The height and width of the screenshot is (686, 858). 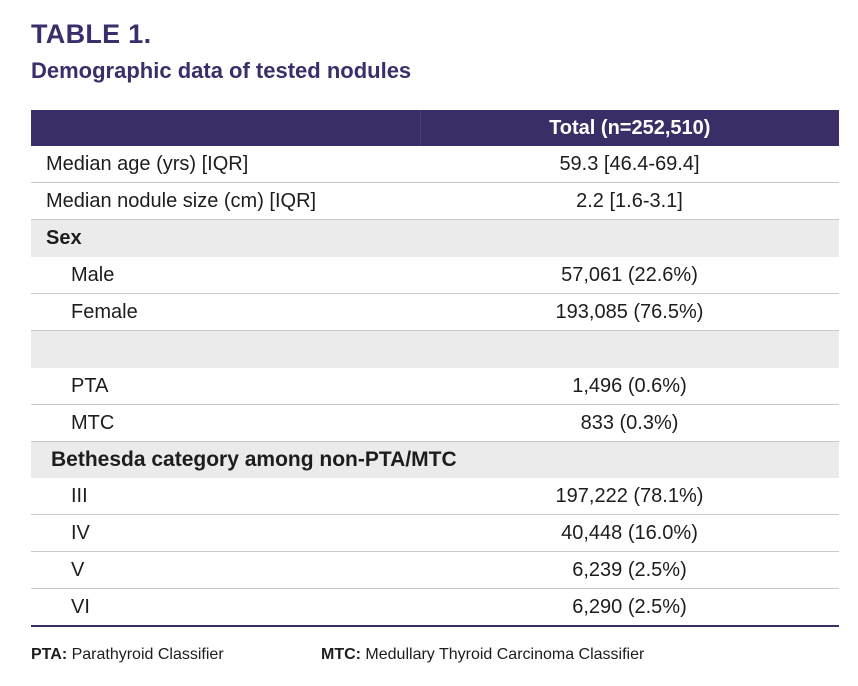 What do you see at coordinates (629, 164) in the screenshot?
I see `row-value: 59.3 [46.4-69.4]` at bounding box center [629, 164].